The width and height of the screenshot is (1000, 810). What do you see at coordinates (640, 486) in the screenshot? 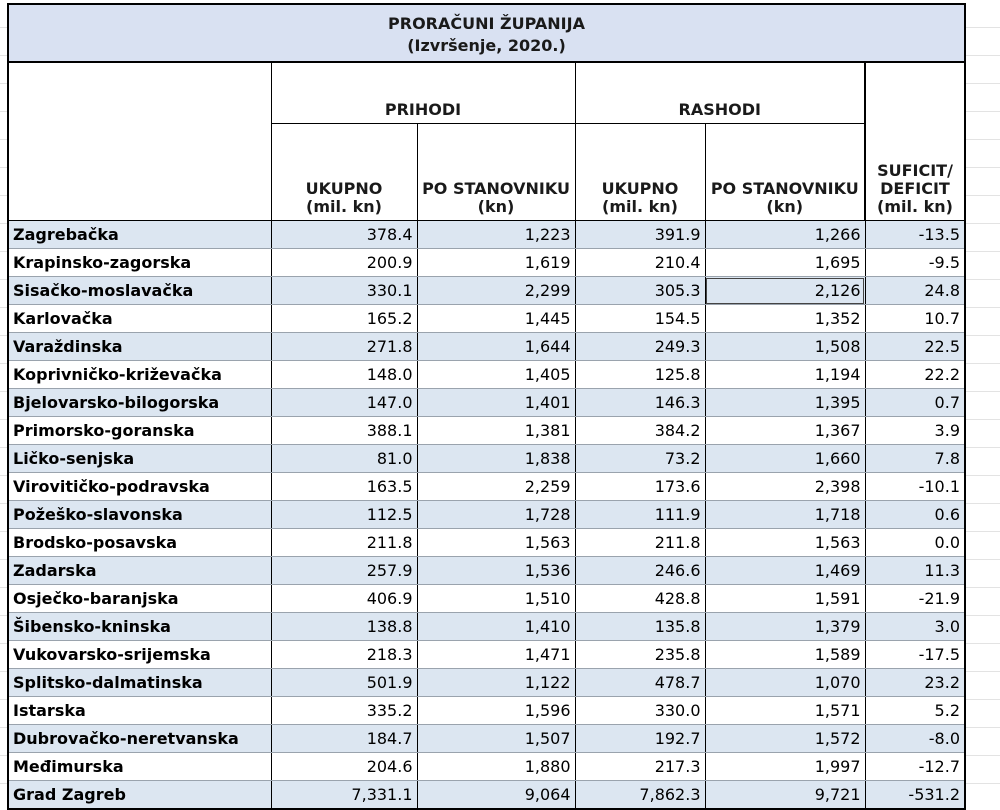
I see `rashodi-ukupno-cell: 173.6` at bounding box center [640, 486].